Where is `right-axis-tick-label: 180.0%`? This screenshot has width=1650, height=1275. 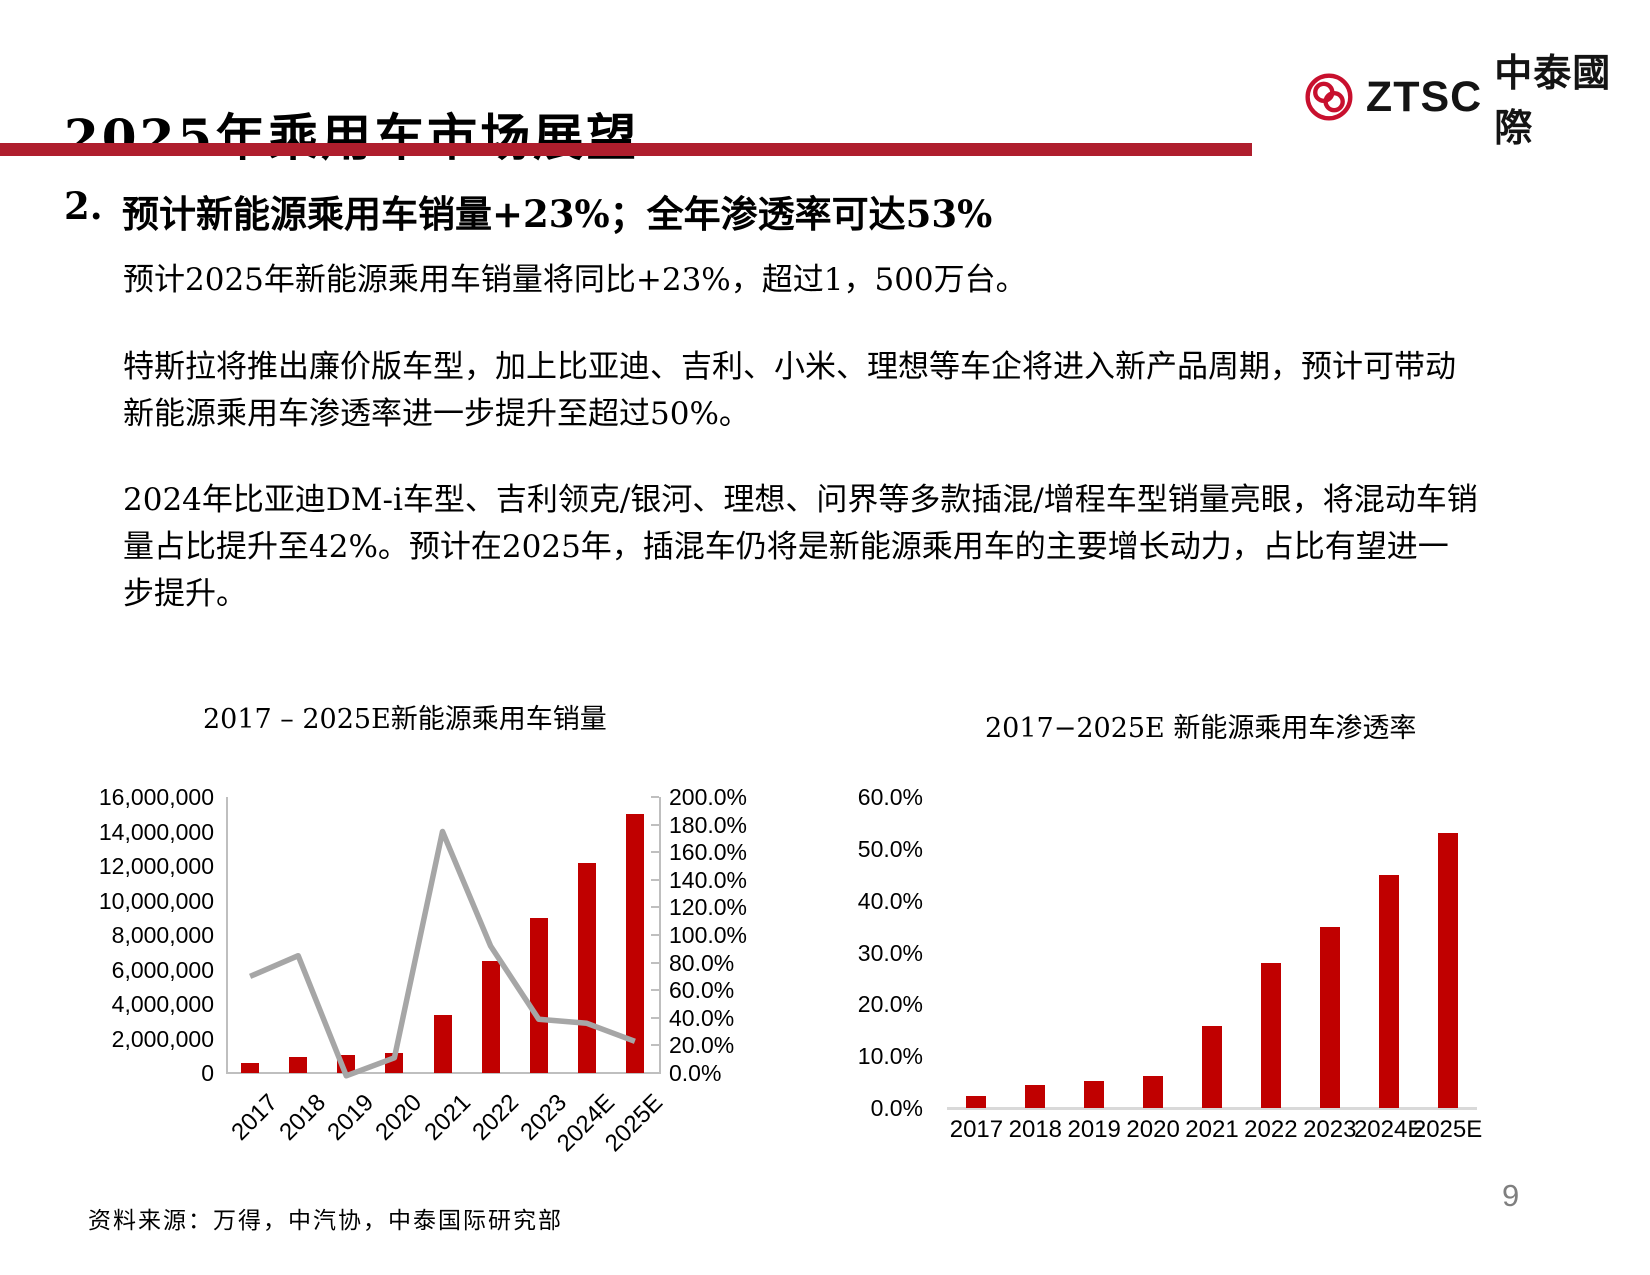 right-axis-tick-label: 180.0% is located at coordinates (708, 824).